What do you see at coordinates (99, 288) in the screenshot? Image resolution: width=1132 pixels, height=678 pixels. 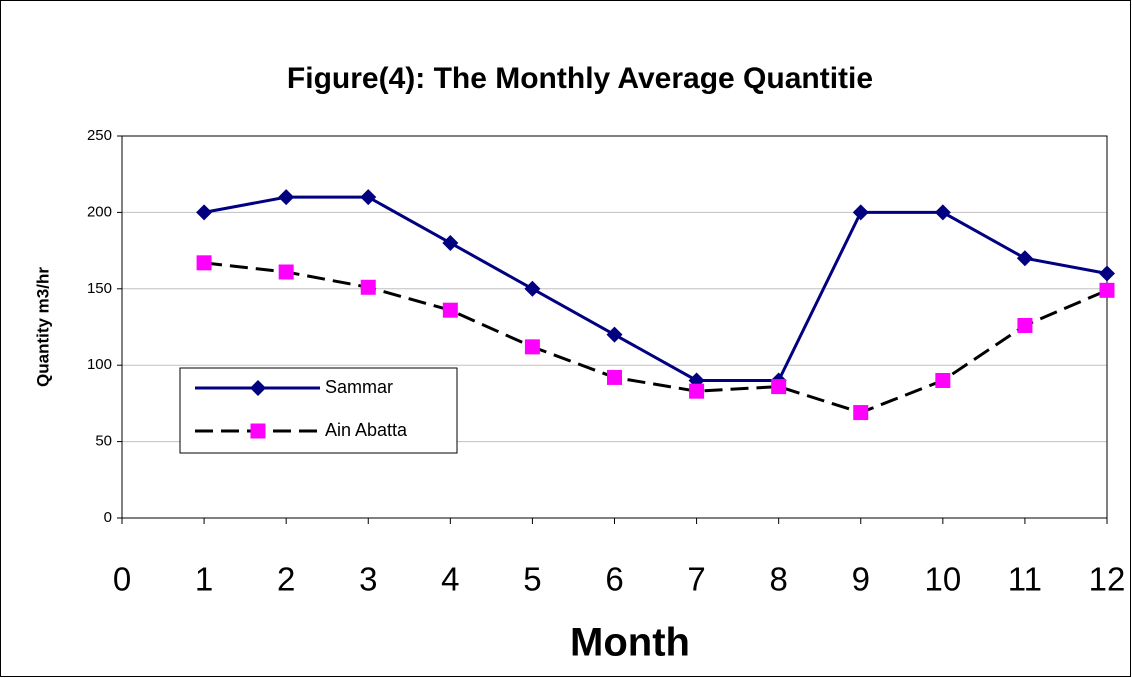 I see `y-tick-label: 150` at bounding box center [99, 288].